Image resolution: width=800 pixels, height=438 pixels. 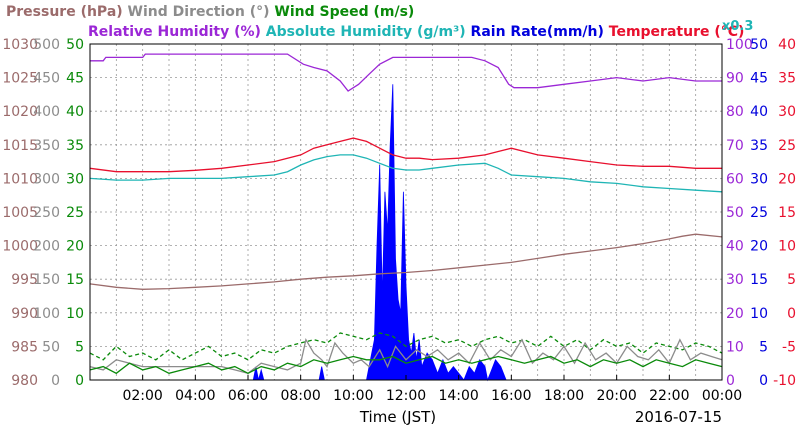 What do you see at coordinates (678, 417) in the screenshot?
I see `date-label: 2016-07-15` at bounding box center [678, 417].